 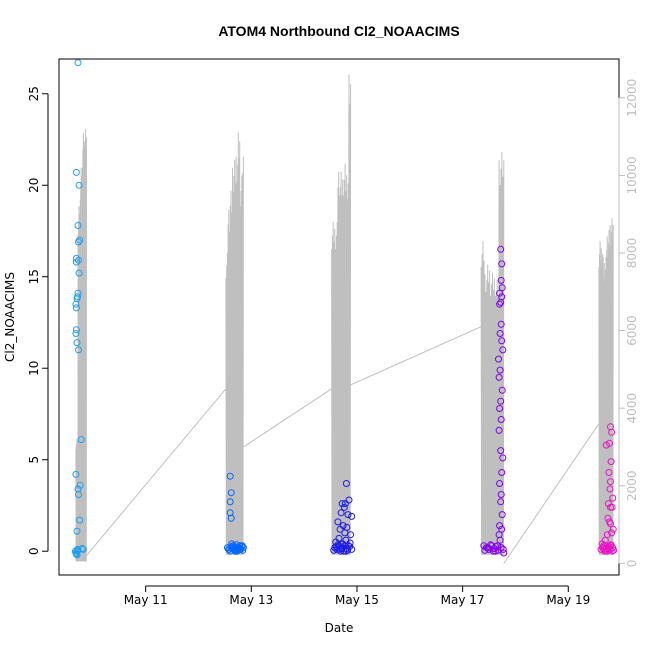 I want to click on y2-tick-label: 10000, so click(x=632, y=175).